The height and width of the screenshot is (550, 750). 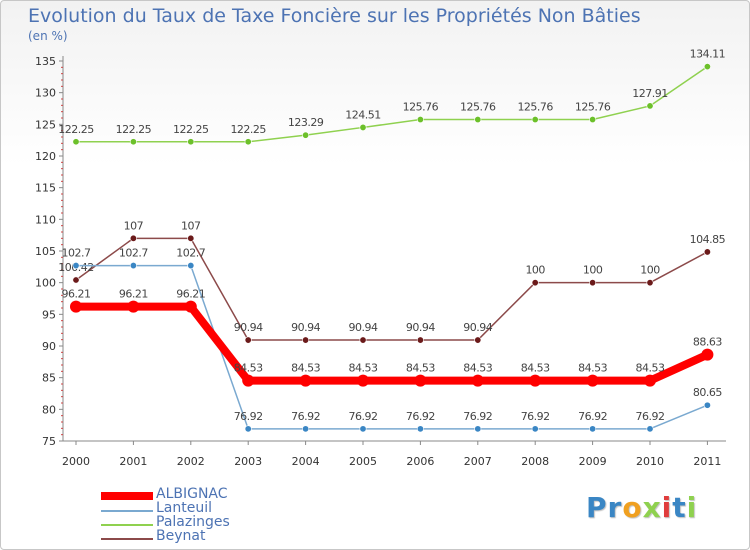 I want to click on y-tick-label: 95, so click(x=49, y=314).